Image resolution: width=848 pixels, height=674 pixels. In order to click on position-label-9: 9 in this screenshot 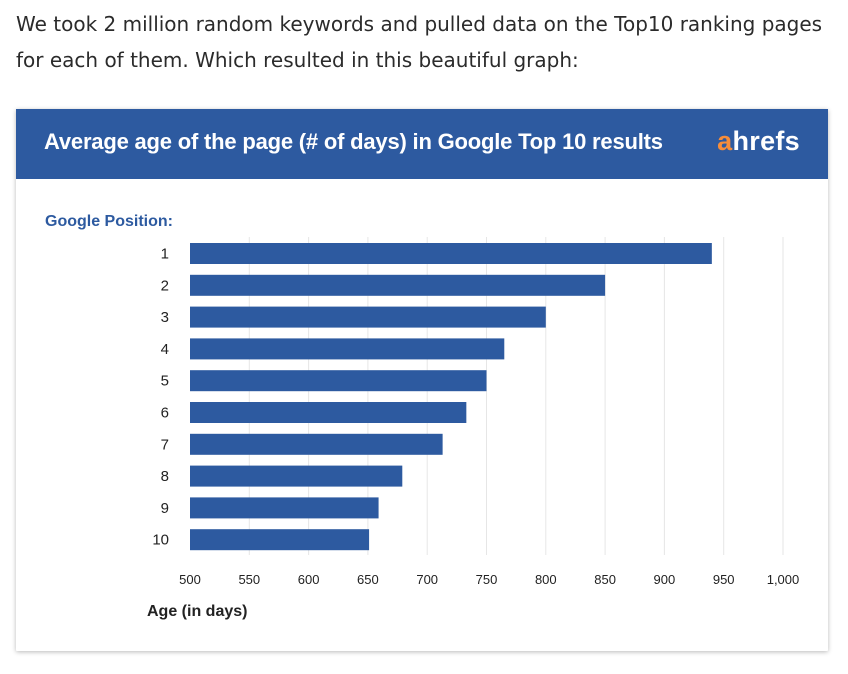, I will do `click(165, 508)`.